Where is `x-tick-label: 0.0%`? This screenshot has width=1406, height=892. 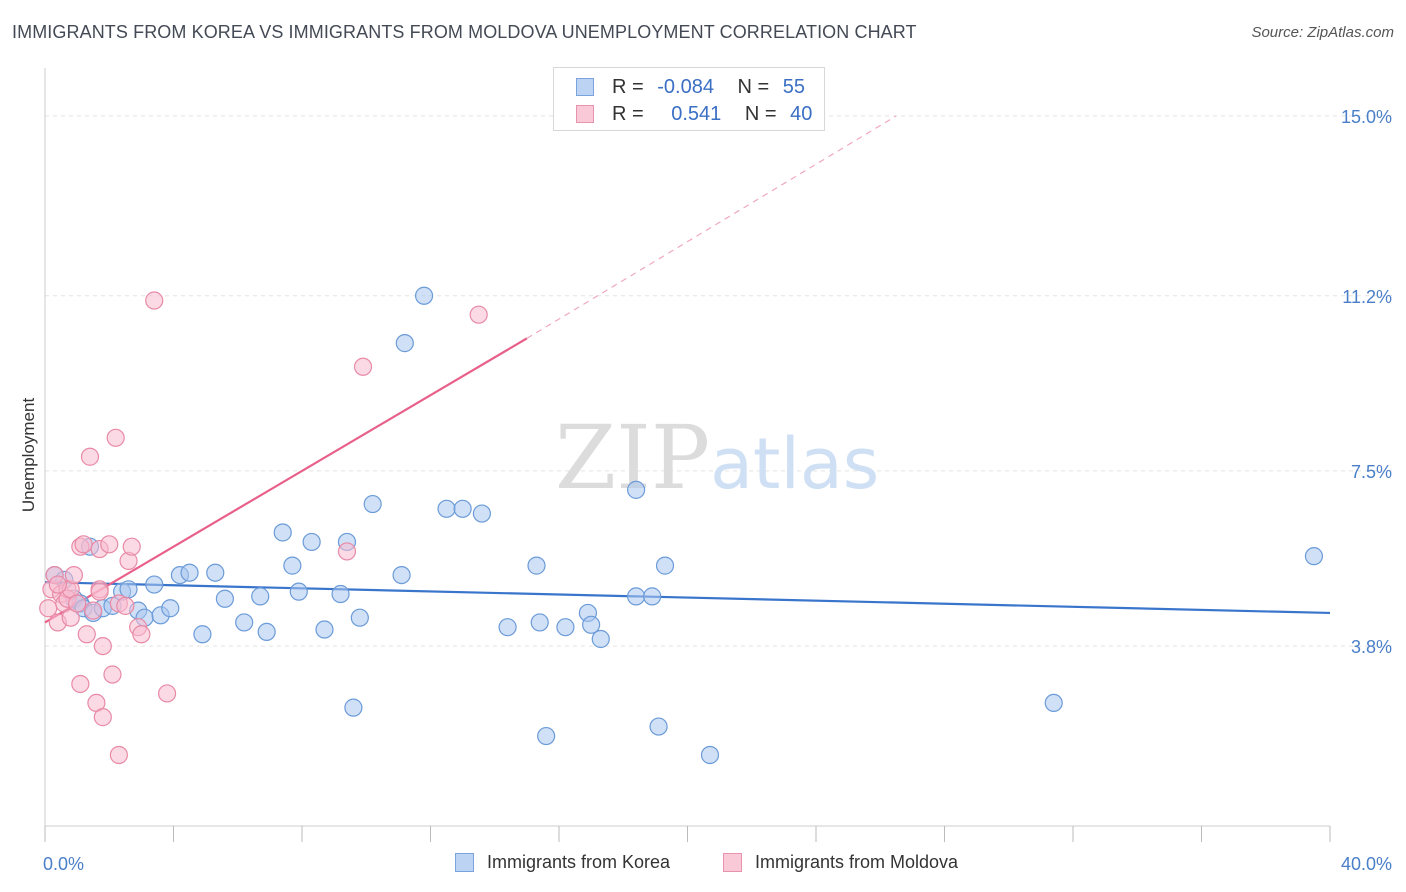 x-tick-label: 0.0% is located at coordinates (63, 864).